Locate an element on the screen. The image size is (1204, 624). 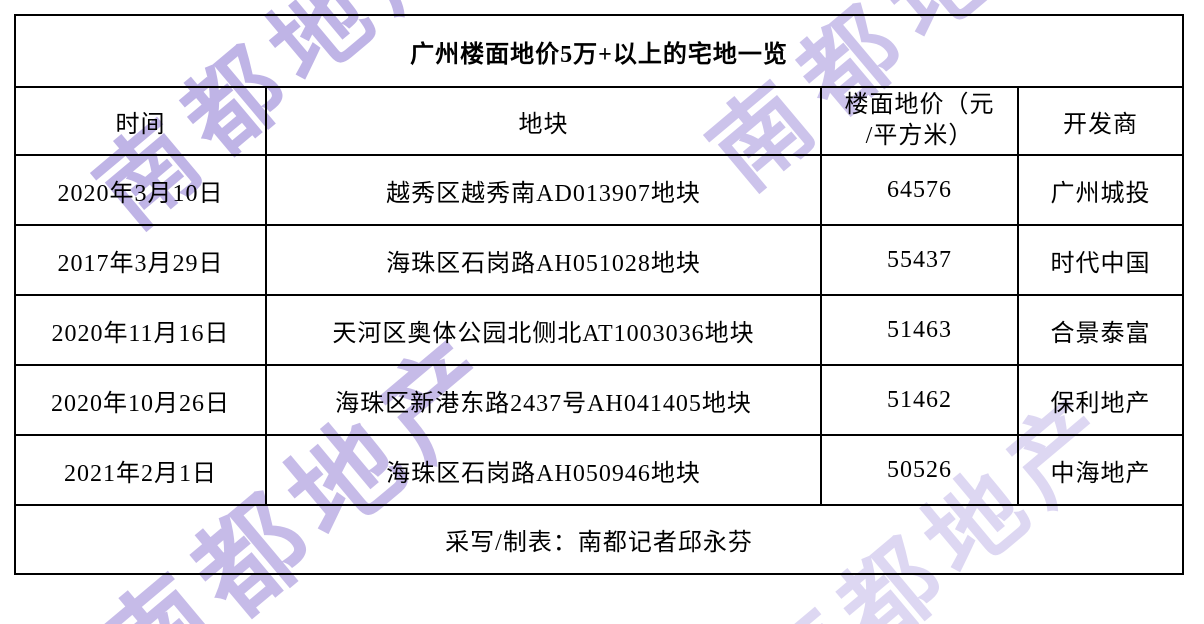
cell-developer: 合景泰富 is located at coordinates (1100, 330).